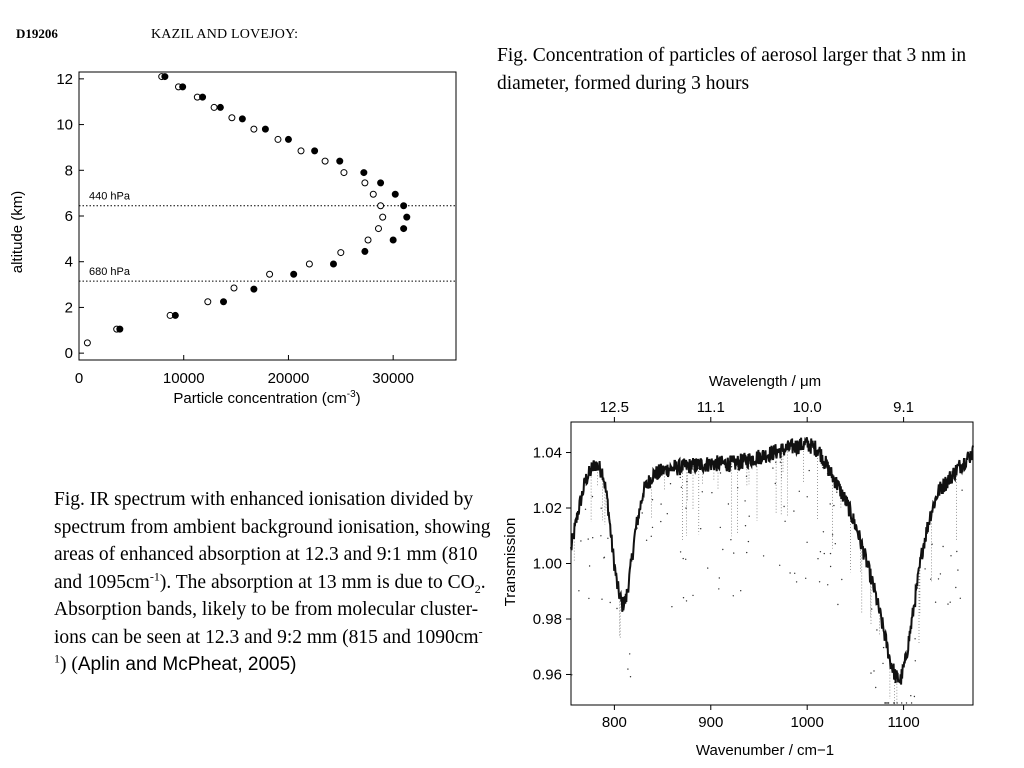  Describe the element at coordinates (393, 378) in the screenshot. I see `x-tick-label: 30000` at that location.